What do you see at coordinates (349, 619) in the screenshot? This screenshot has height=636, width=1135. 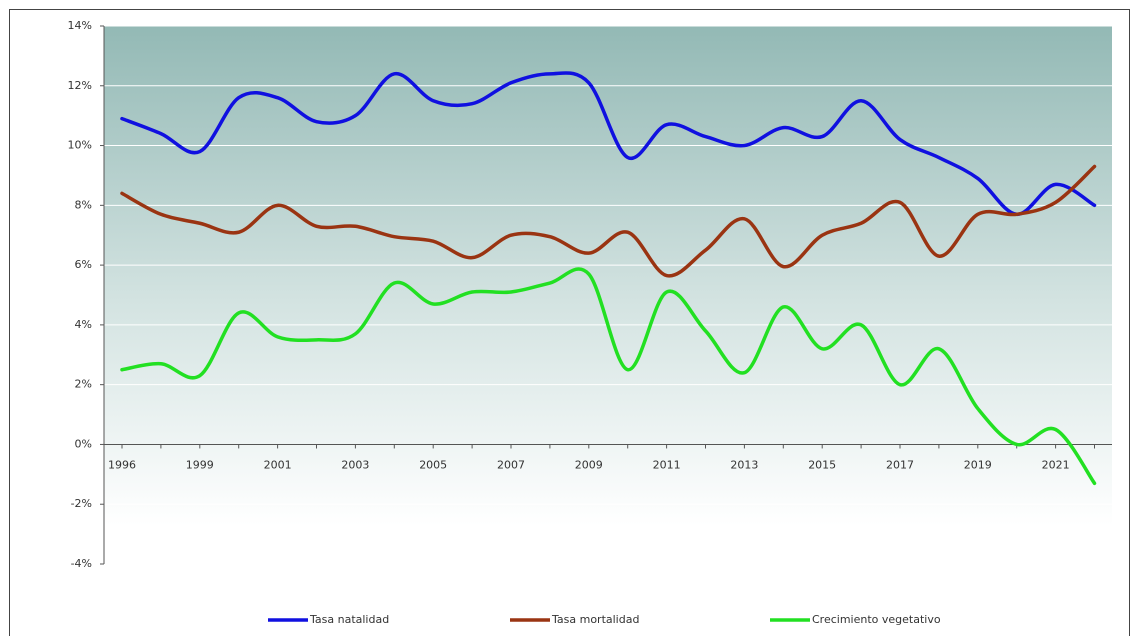 I see `legend-label: Tasa natalidad` at bounding box center [349, 619].